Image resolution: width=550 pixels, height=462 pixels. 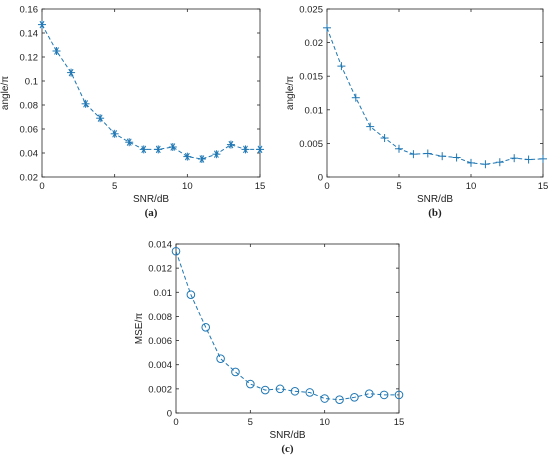 I want to click on x-tick-label-b: 5, so click(x=398, y=186).